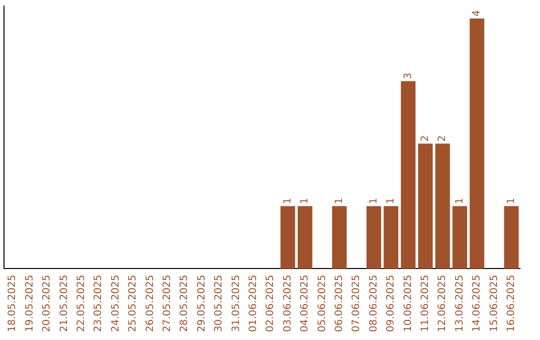 This screenshot has width=540, height=340. What do you see at coordinates (494, 303) in the screenshot?
I see `x-tick-label: 15.06.2025` at bounding box center [494, 303].